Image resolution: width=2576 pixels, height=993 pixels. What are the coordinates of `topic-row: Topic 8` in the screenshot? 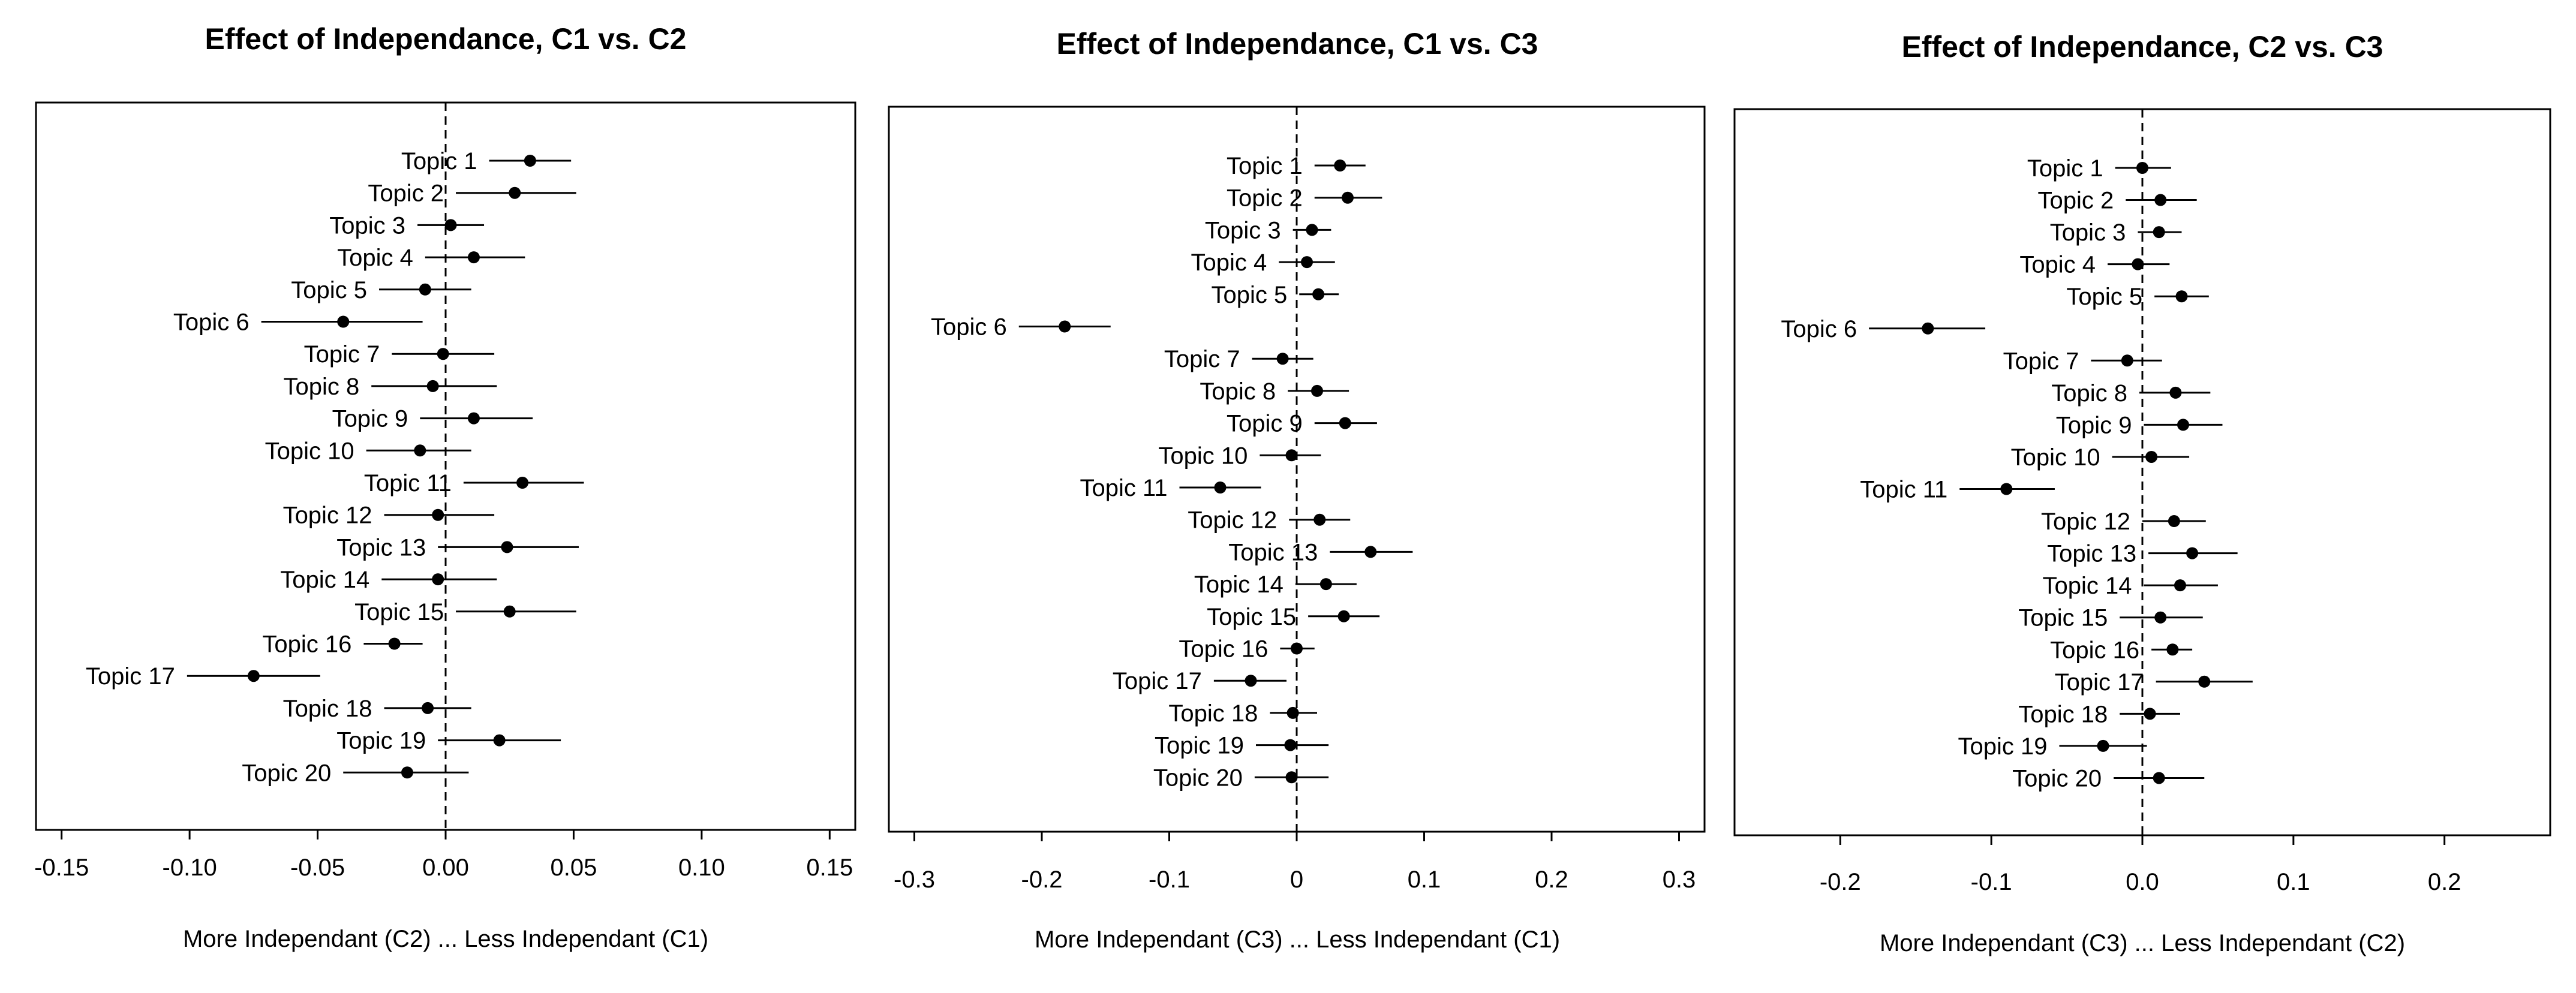 It's located at (1275, 391).